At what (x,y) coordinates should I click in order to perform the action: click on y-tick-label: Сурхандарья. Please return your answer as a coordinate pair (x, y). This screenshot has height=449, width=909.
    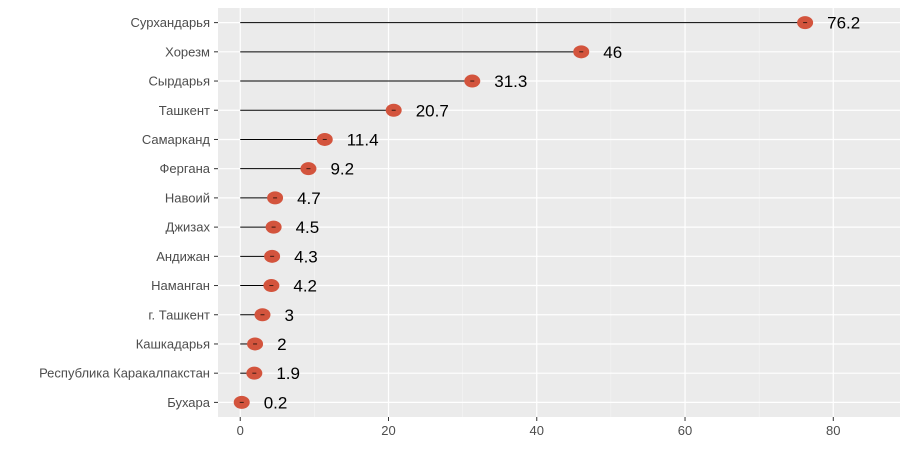
    Looking at the image, I should click on (170, 22).